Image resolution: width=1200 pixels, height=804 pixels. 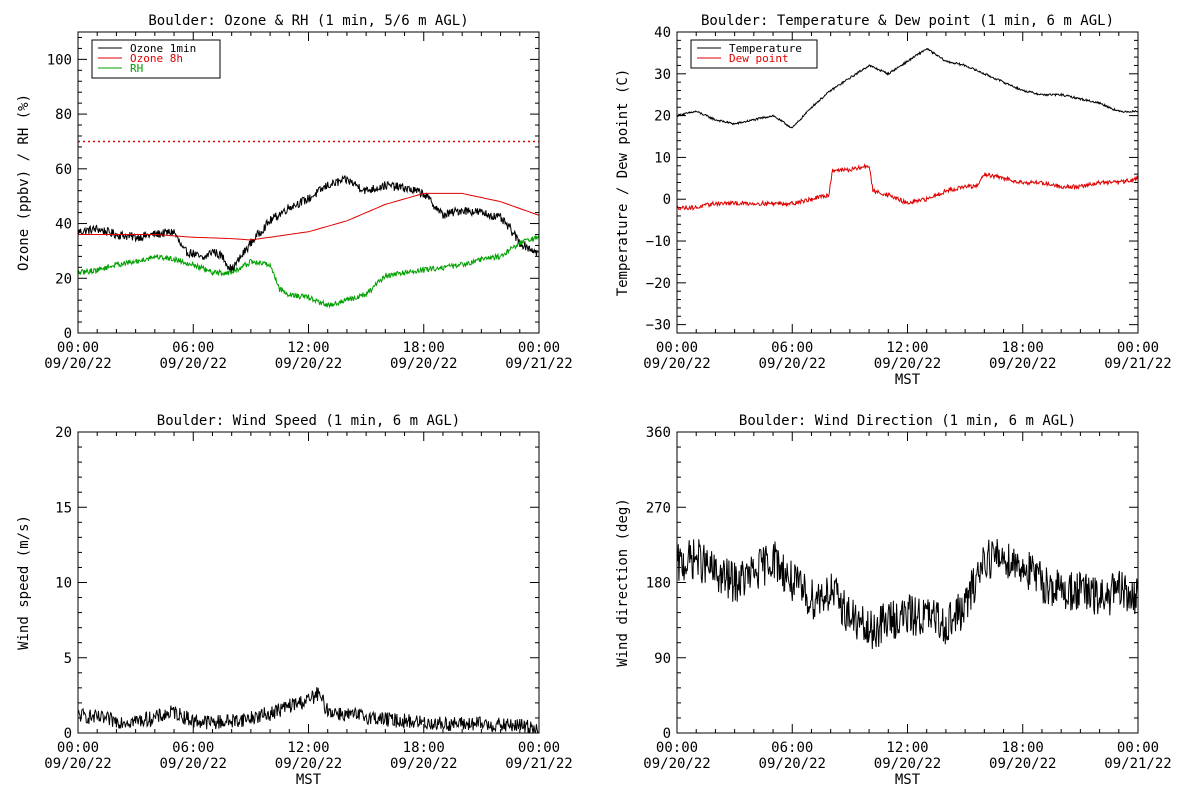 What do you see at coordinates (68, 659) in the screenshot?
I see `ytick-label: 5` at bounding box center [68, 659].